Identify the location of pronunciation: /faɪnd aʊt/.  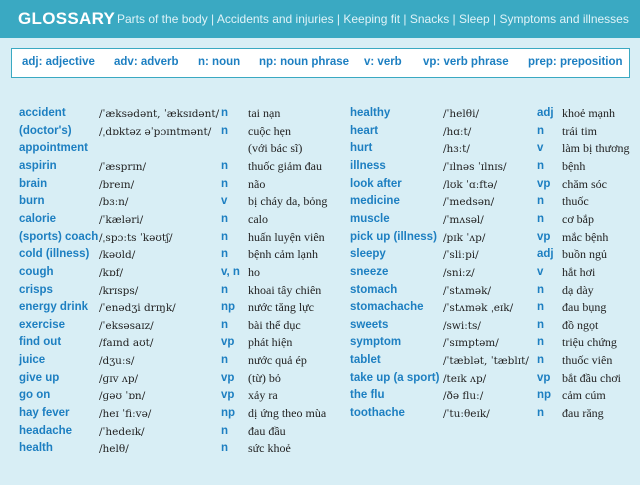
(126, 343).